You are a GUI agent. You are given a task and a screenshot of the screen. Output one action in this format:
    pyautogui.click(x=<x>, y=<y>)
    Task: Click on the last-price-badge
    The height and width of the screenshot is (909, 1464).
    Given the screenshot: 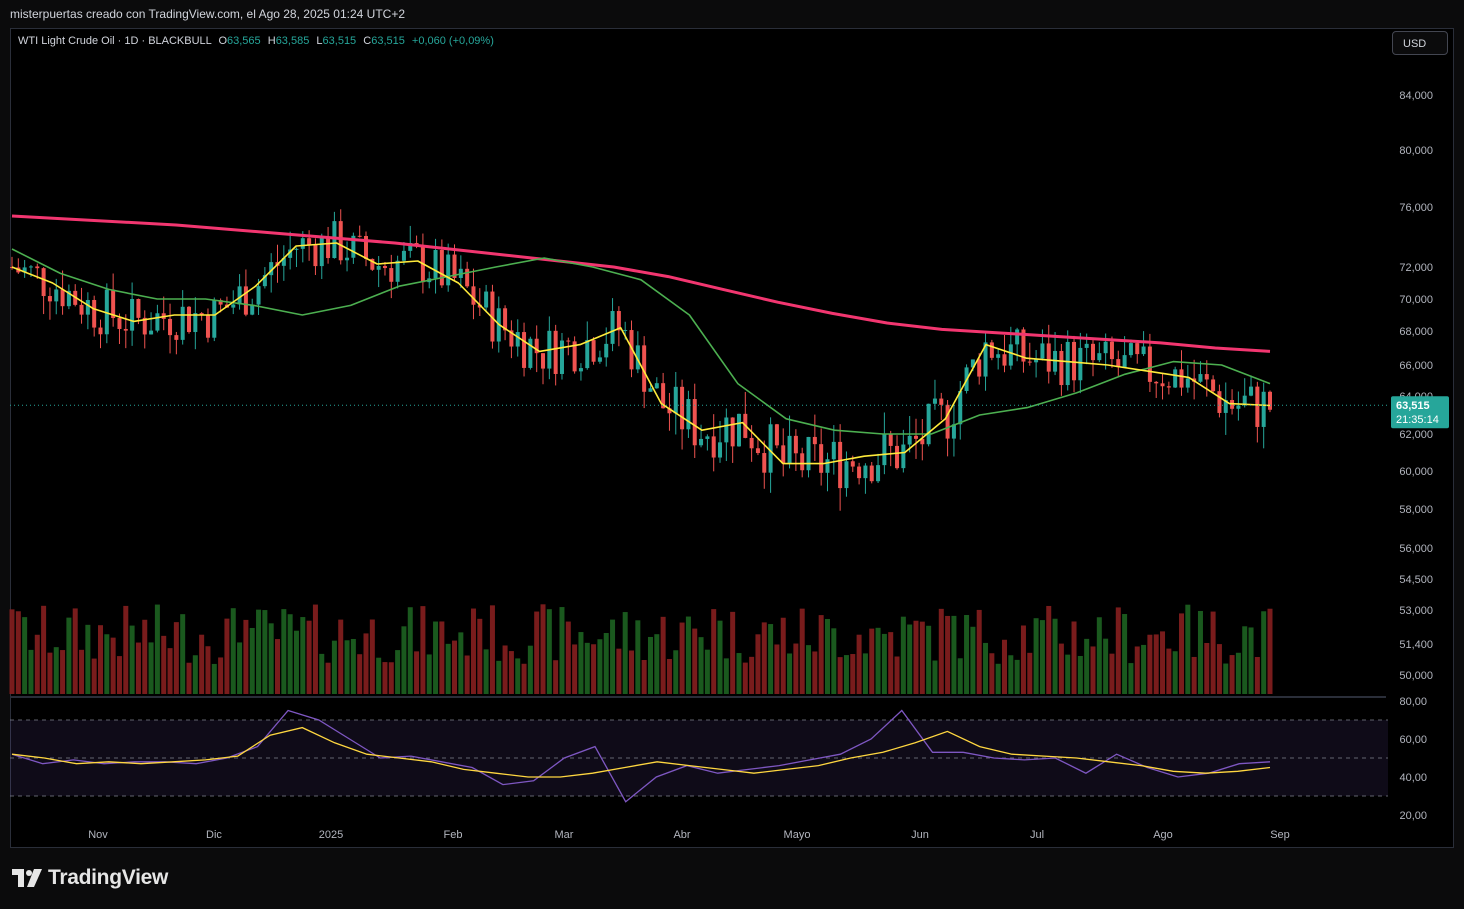 What is the action you would take?
    pyautogui.click(x=1420, y=412)
    